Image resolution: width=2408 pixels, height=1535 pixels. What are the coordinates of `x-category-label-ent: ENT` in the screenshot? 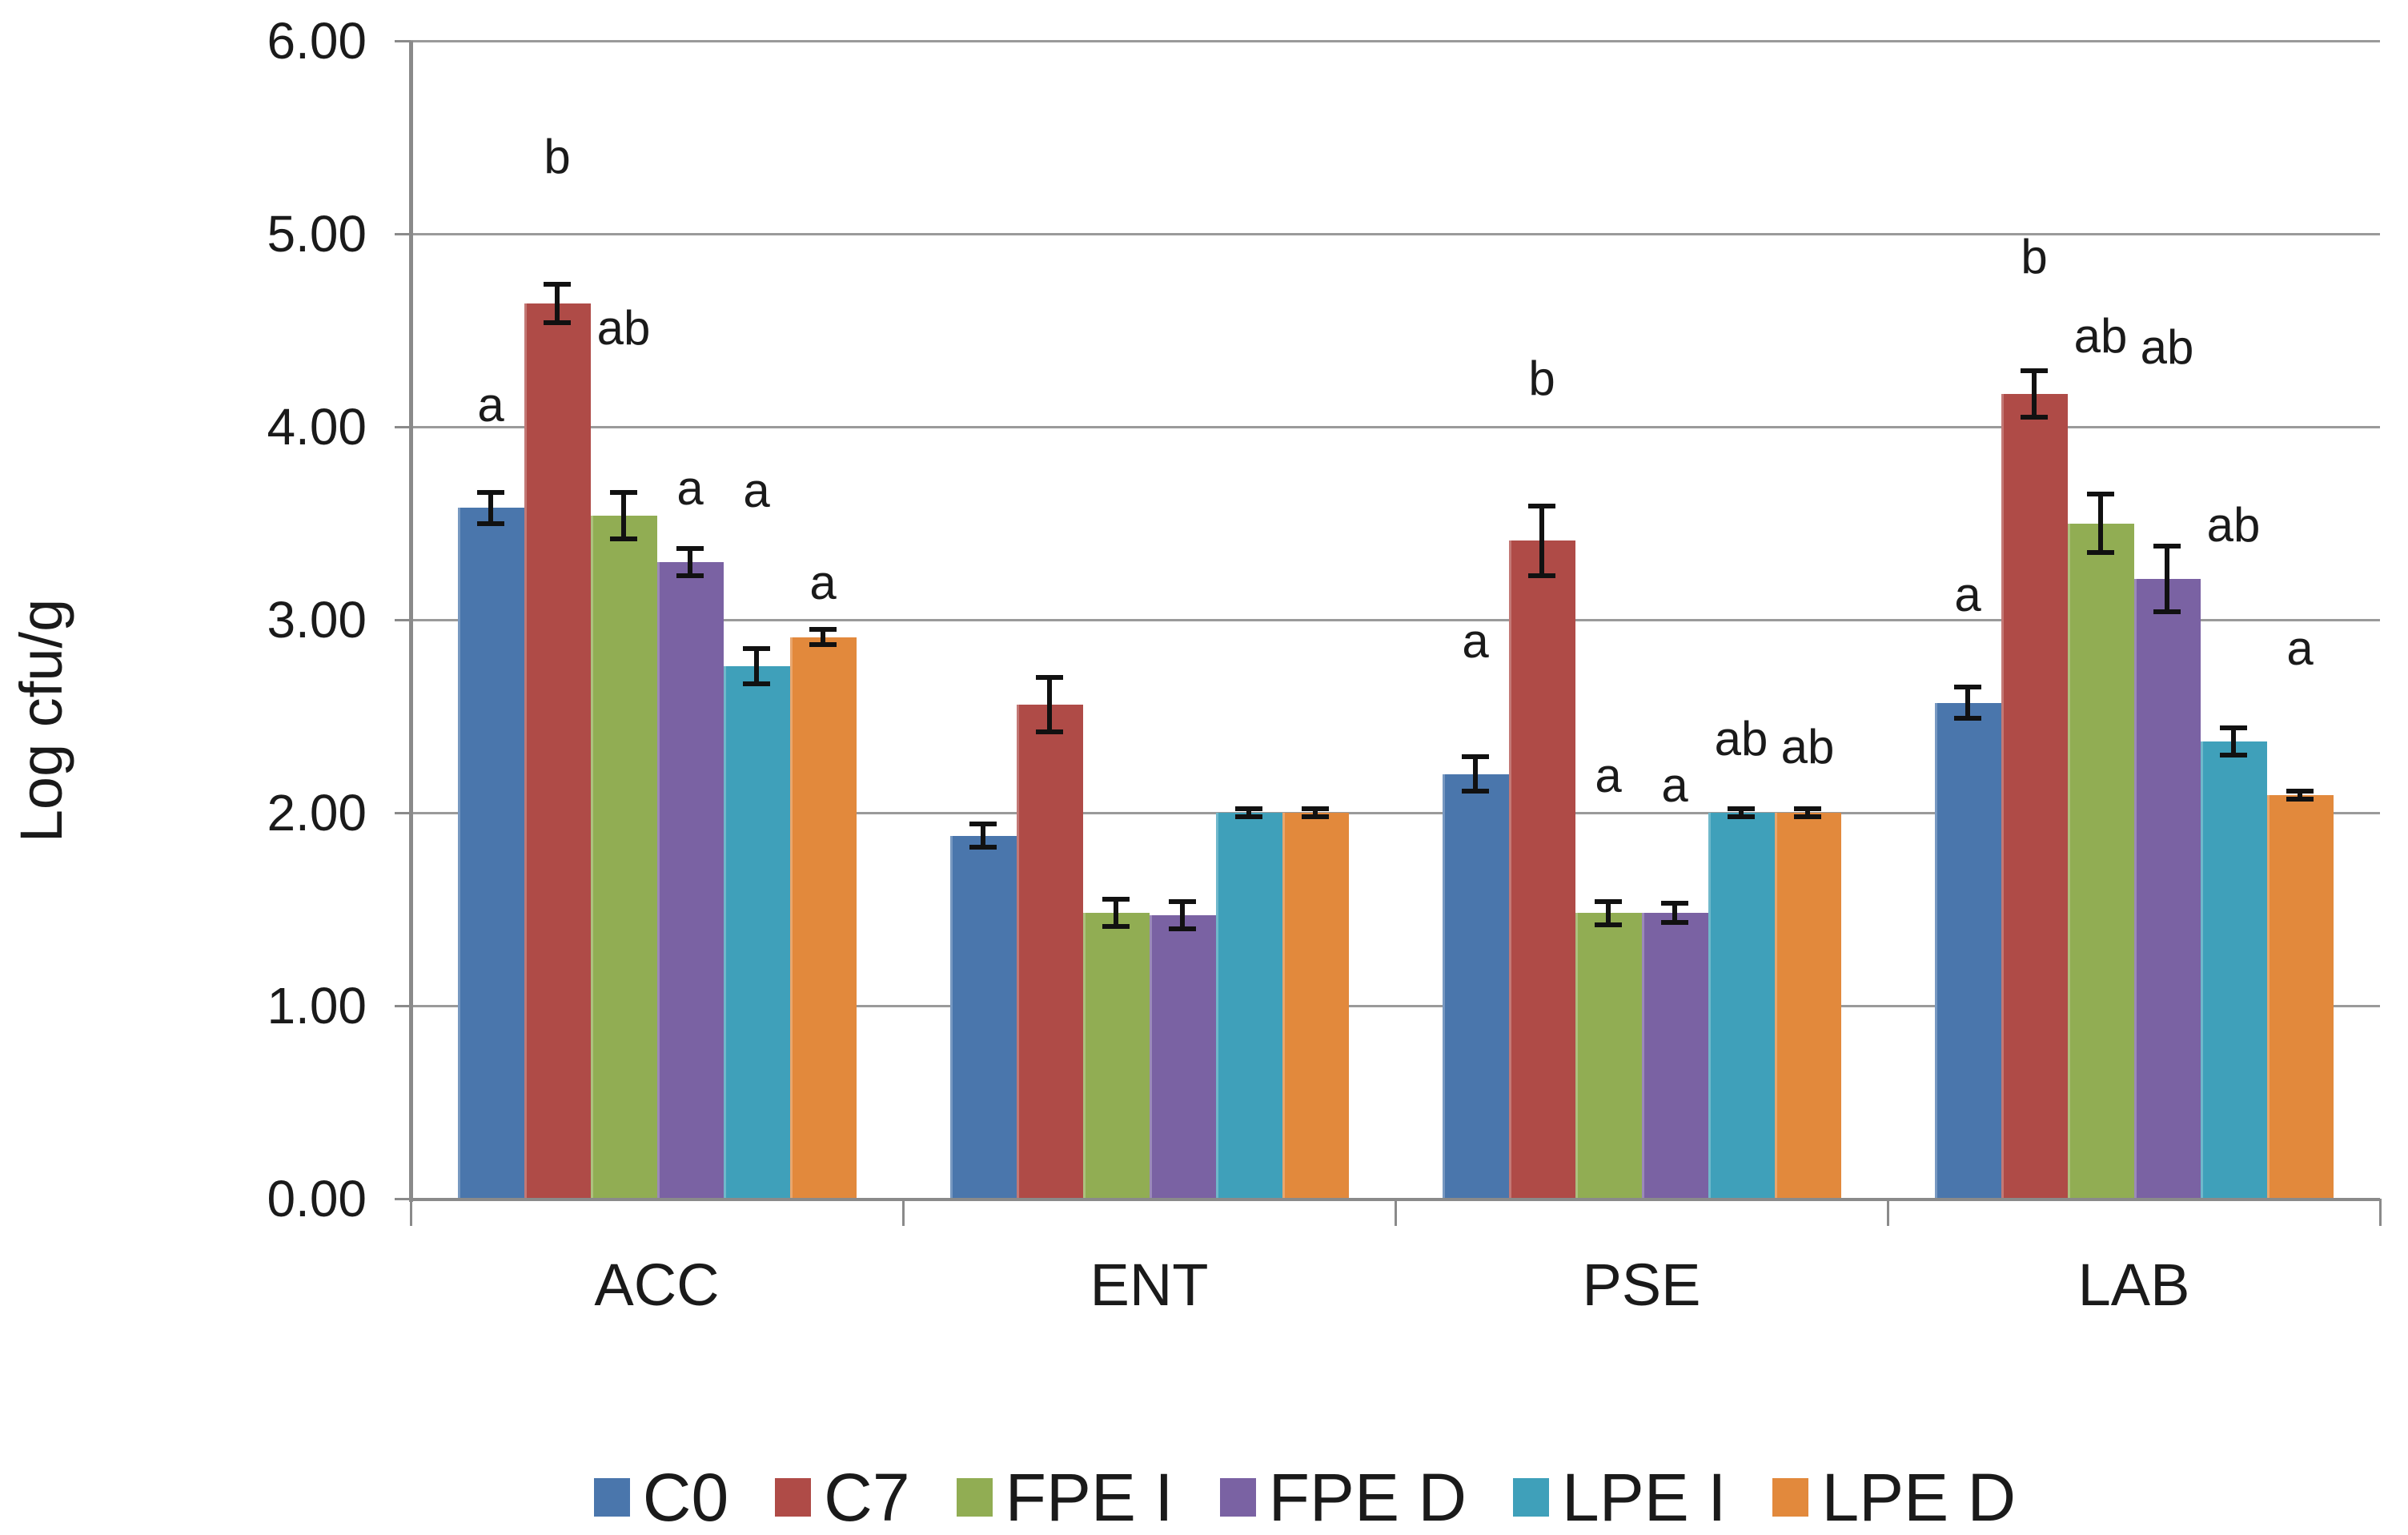 It's located at (1149, 1285).